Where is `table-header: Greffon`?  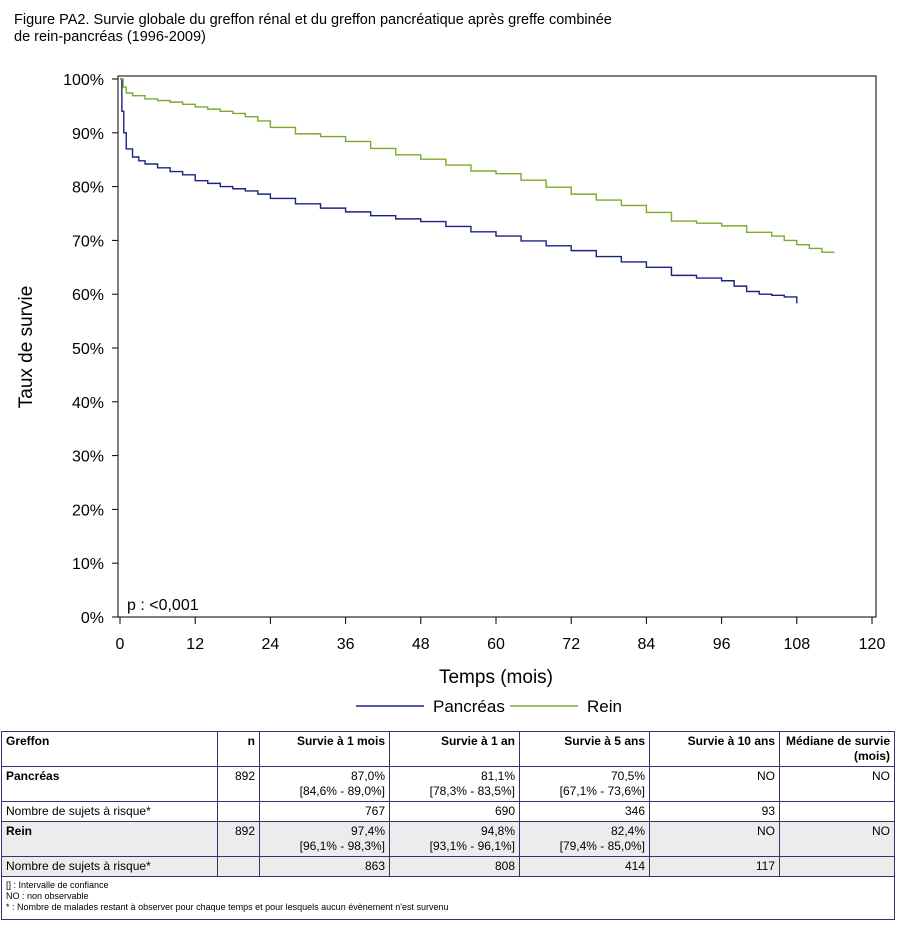
table-header: Greffon is located at coordinates (109, 749).